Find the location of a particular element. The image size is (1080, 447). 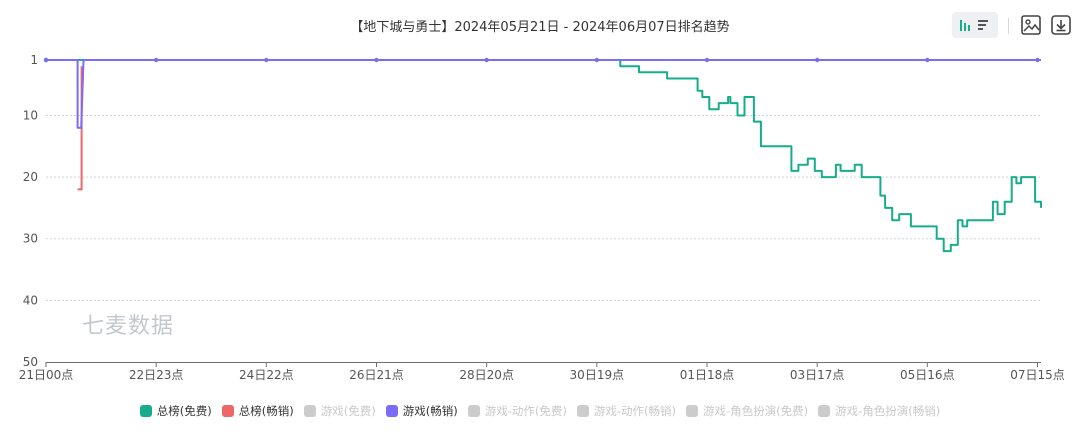

x-tick-label: 24日22点 is located at coordinates (266, 375).